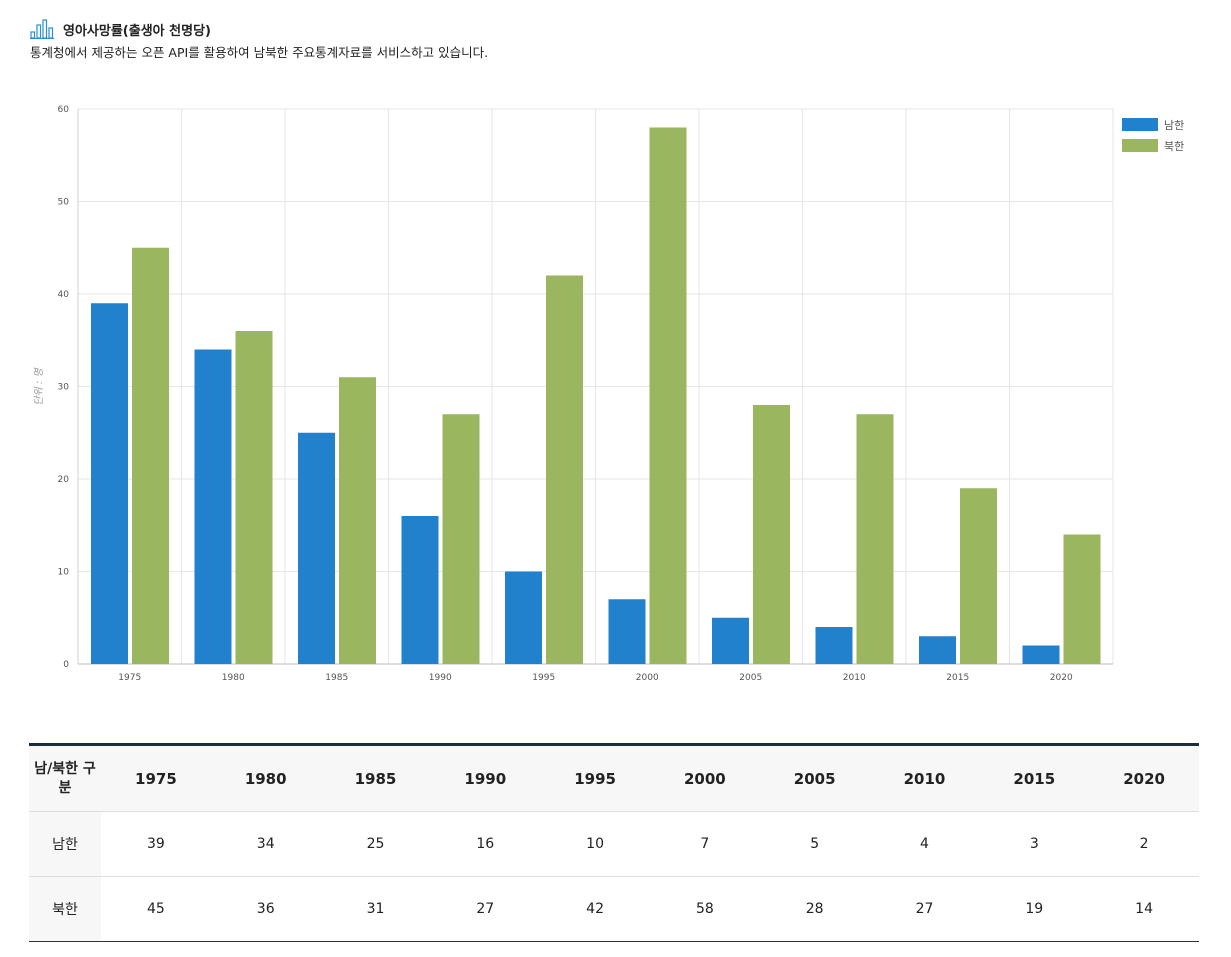  What do you see at coordinates (668, 395) in the screenshot?
I see `bar-북한-2000` at bounding box center [668, 395].